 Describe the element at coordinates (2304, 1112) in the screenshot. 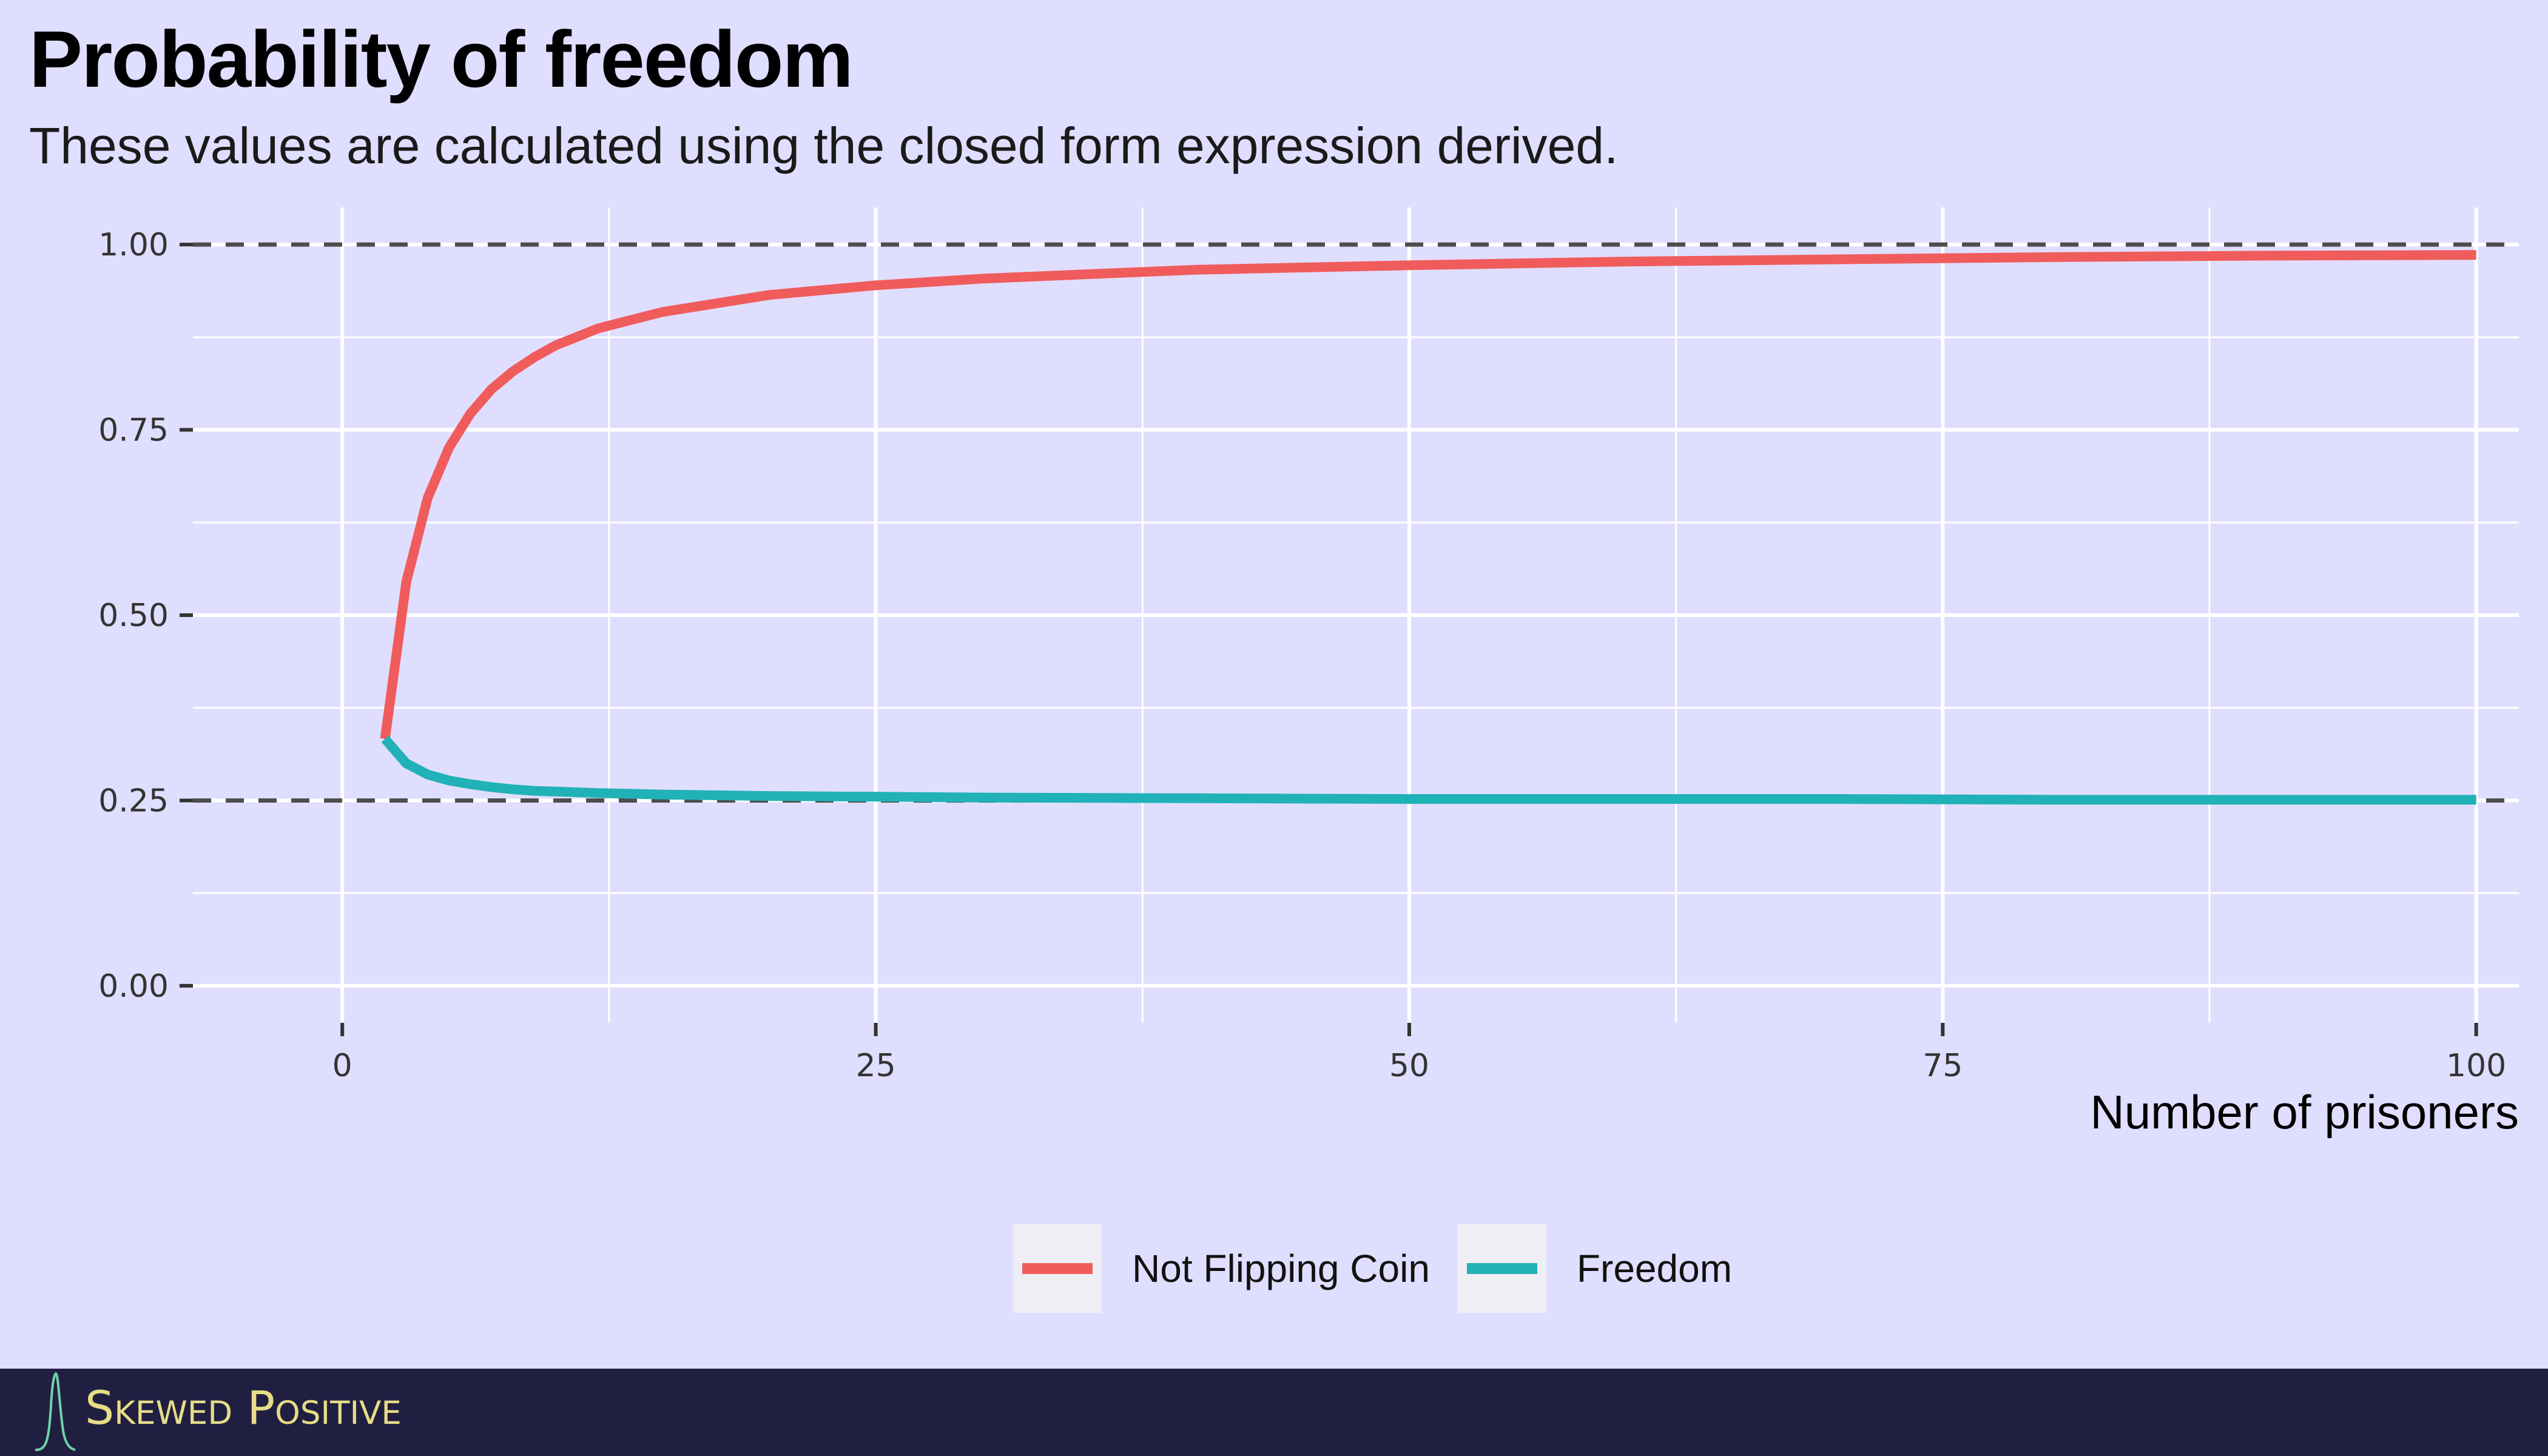

I see `x-axis-title: Number of prisoners` at that location.